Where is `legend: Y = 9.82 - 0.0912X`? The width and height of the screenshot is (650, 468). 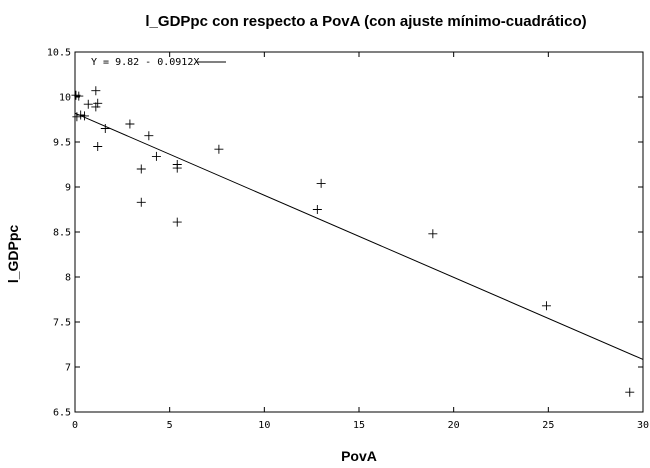 legend: Y = 9.82 - 0.0912X is located at coordinates (158, 62).